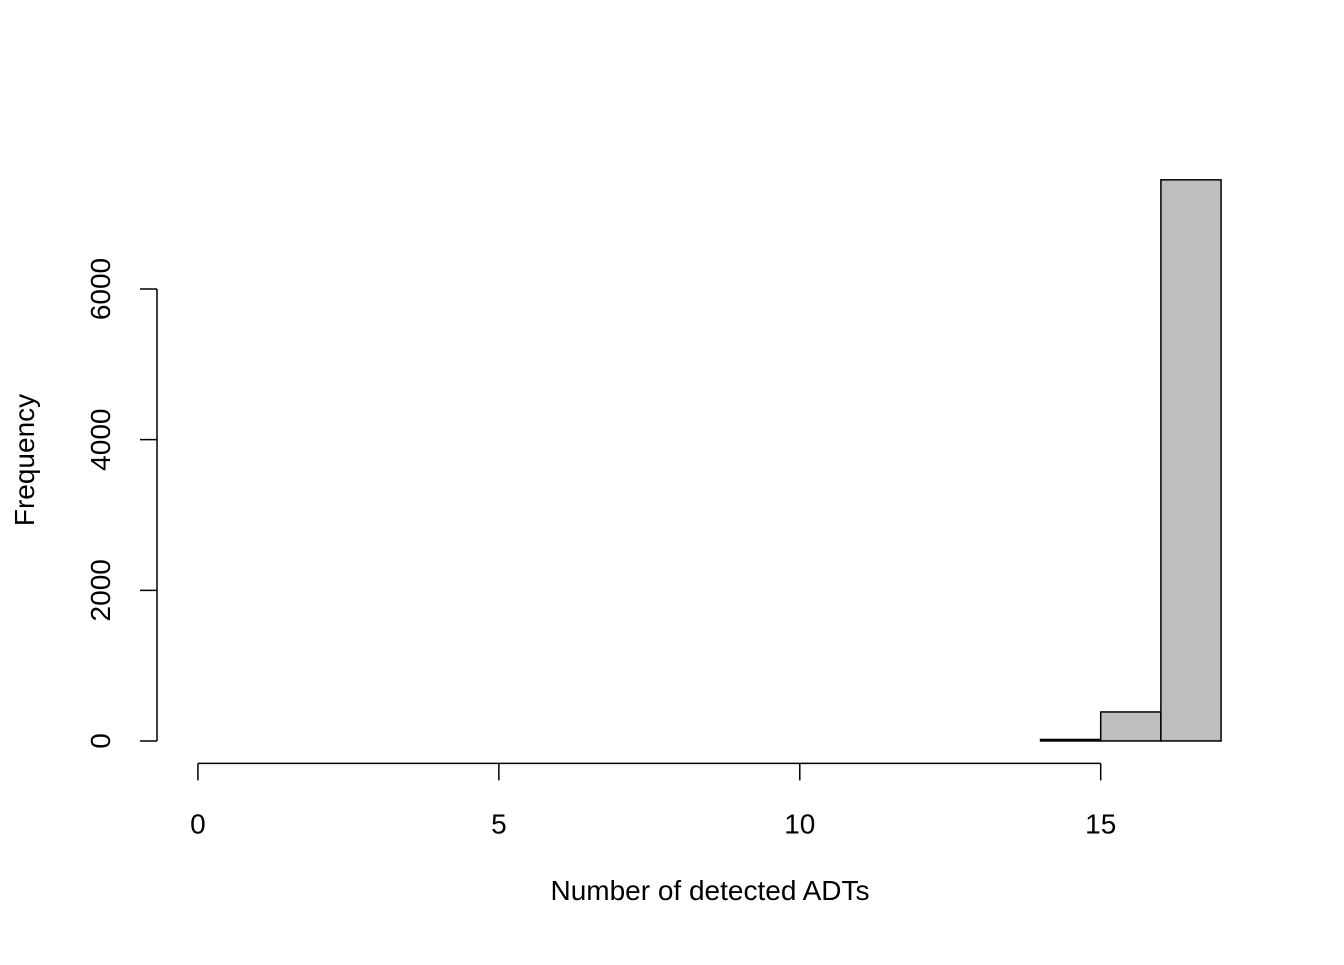 This screenshot has height=965, width=1344. Describe the element at coordinates (24, 460) in the screenshot. I see `y-axis-label: Frequency` at that location.